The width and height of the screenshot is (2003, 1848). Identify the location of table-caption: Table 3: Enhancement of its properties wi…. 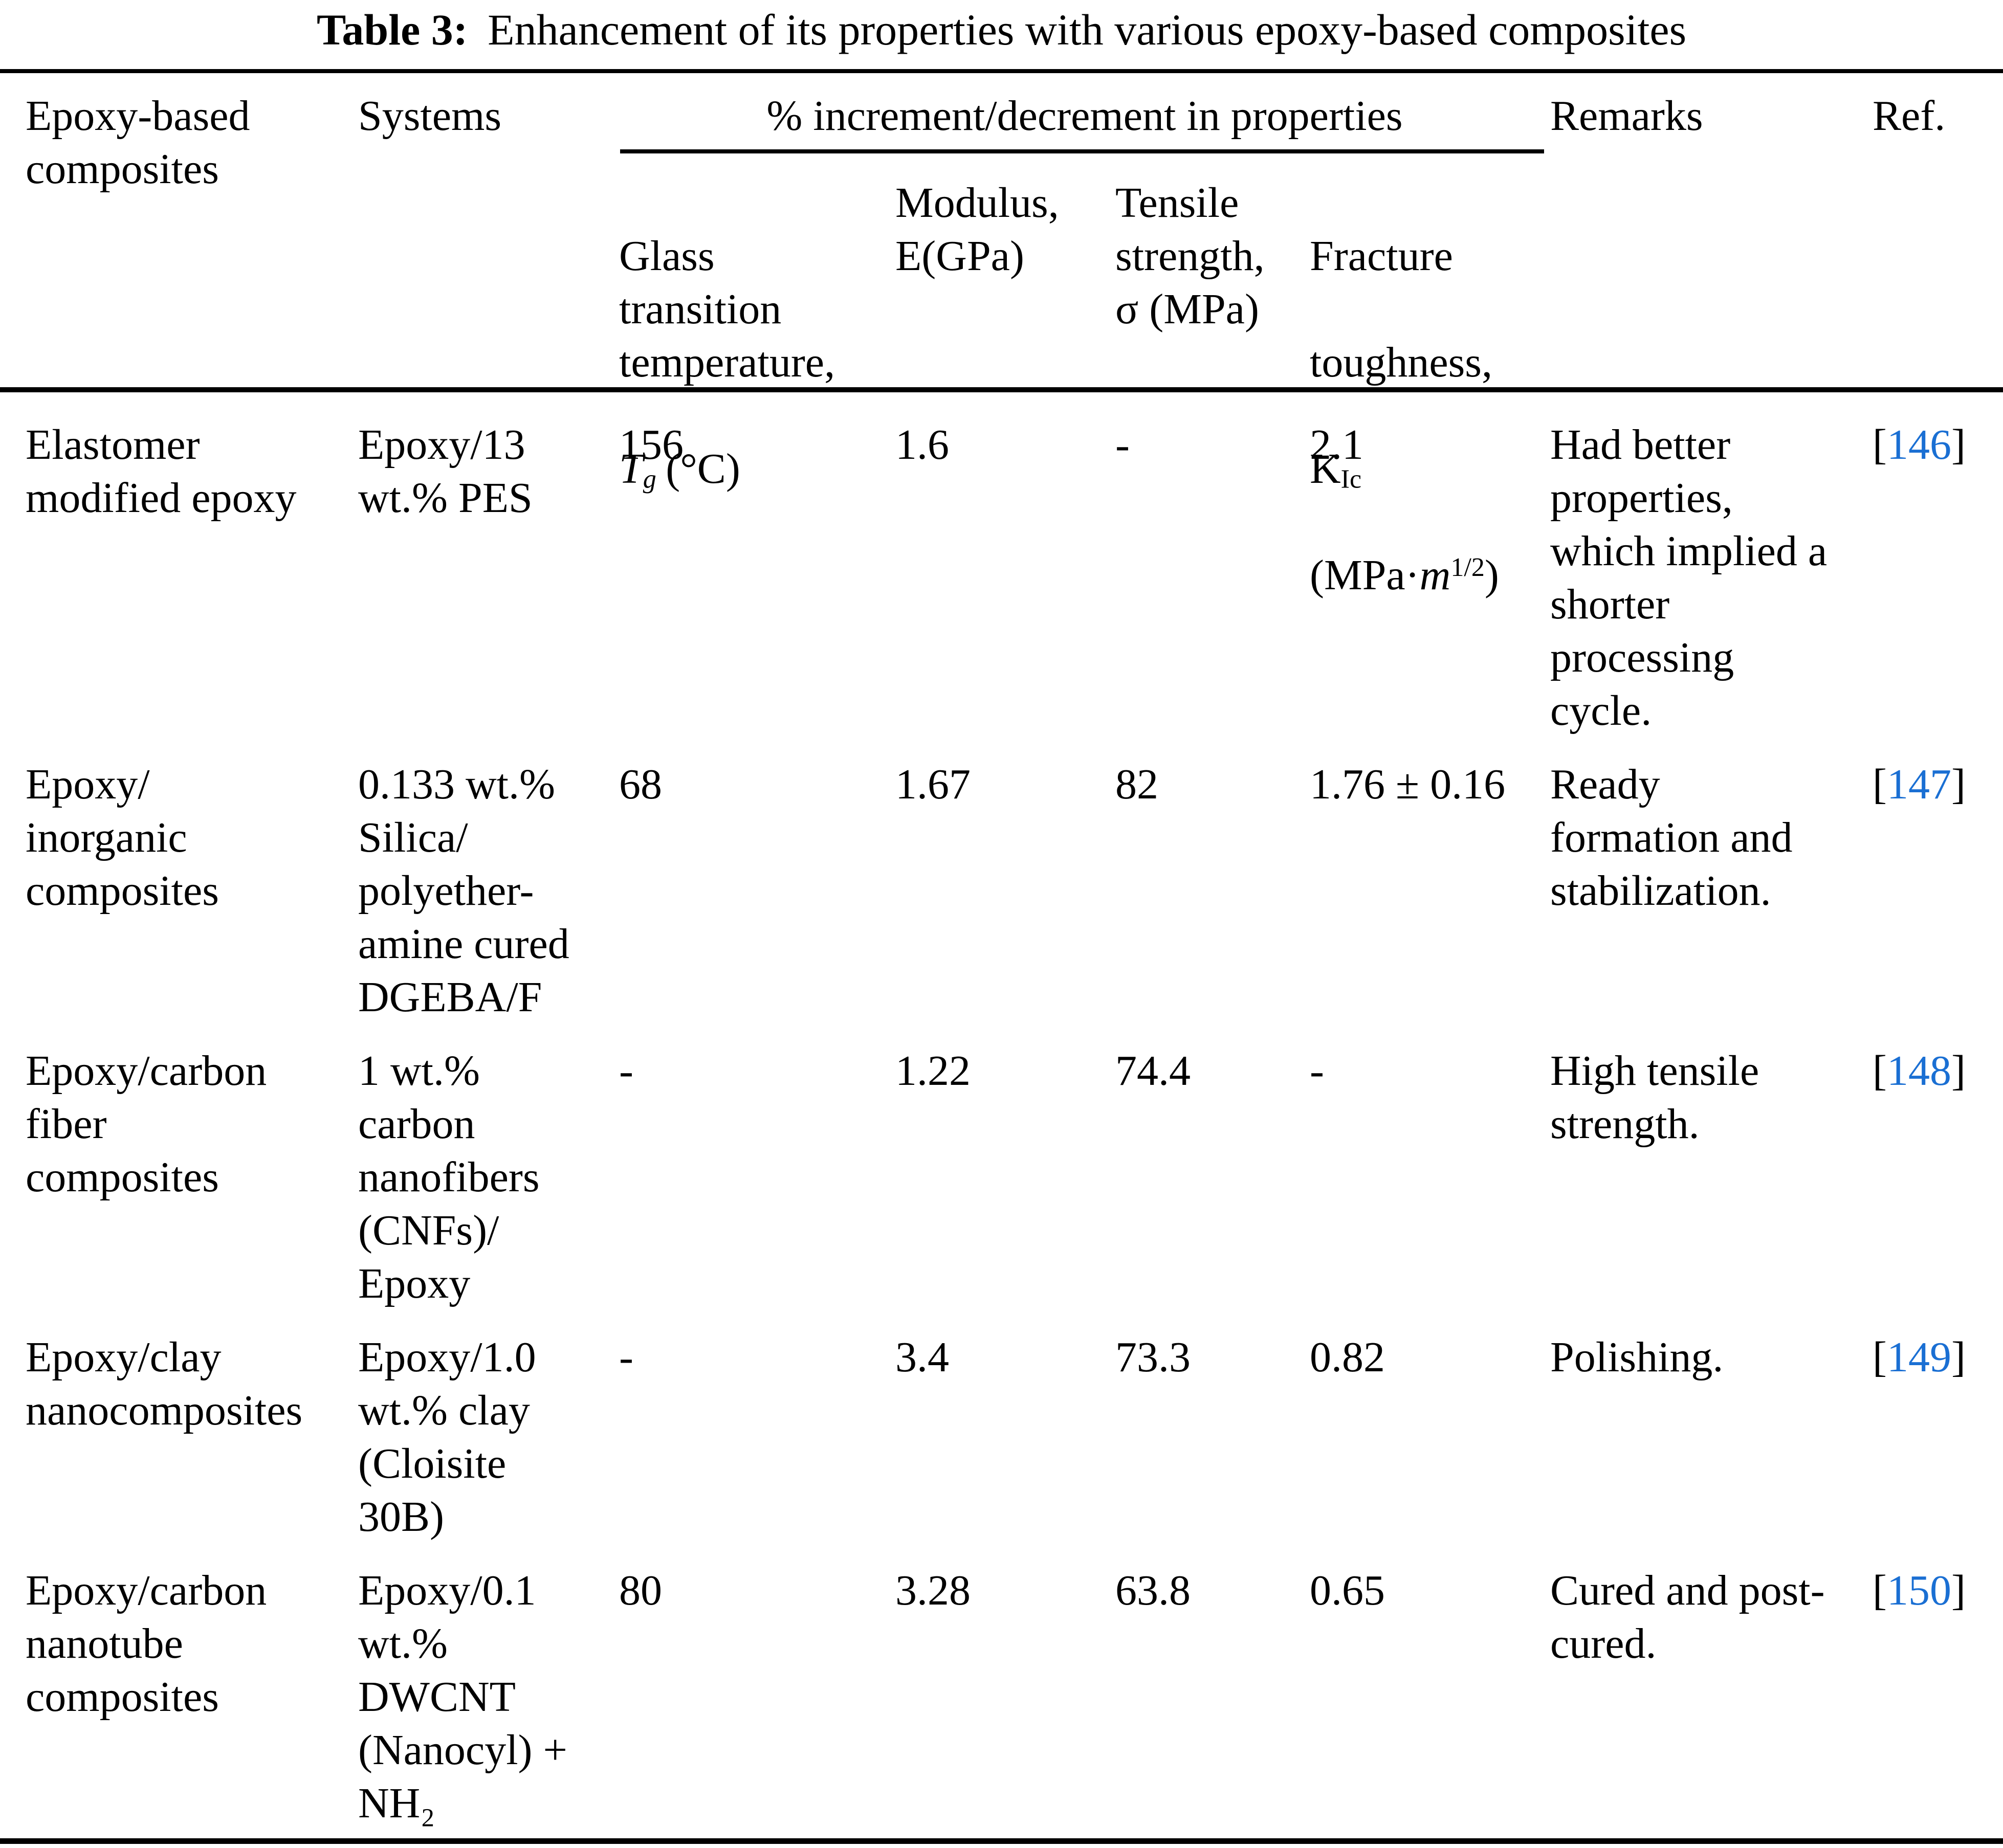
(1001, 29).